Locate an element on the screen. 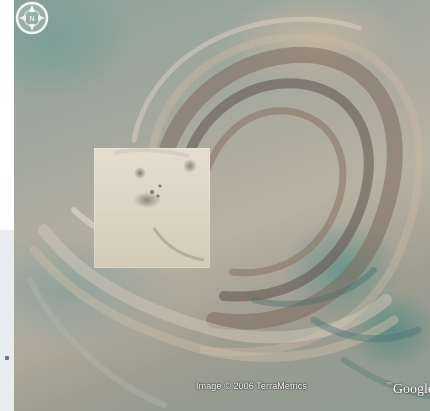  imagery-attribution: Image © 2006 TerraMetrics is located at coordinates (252, 386).